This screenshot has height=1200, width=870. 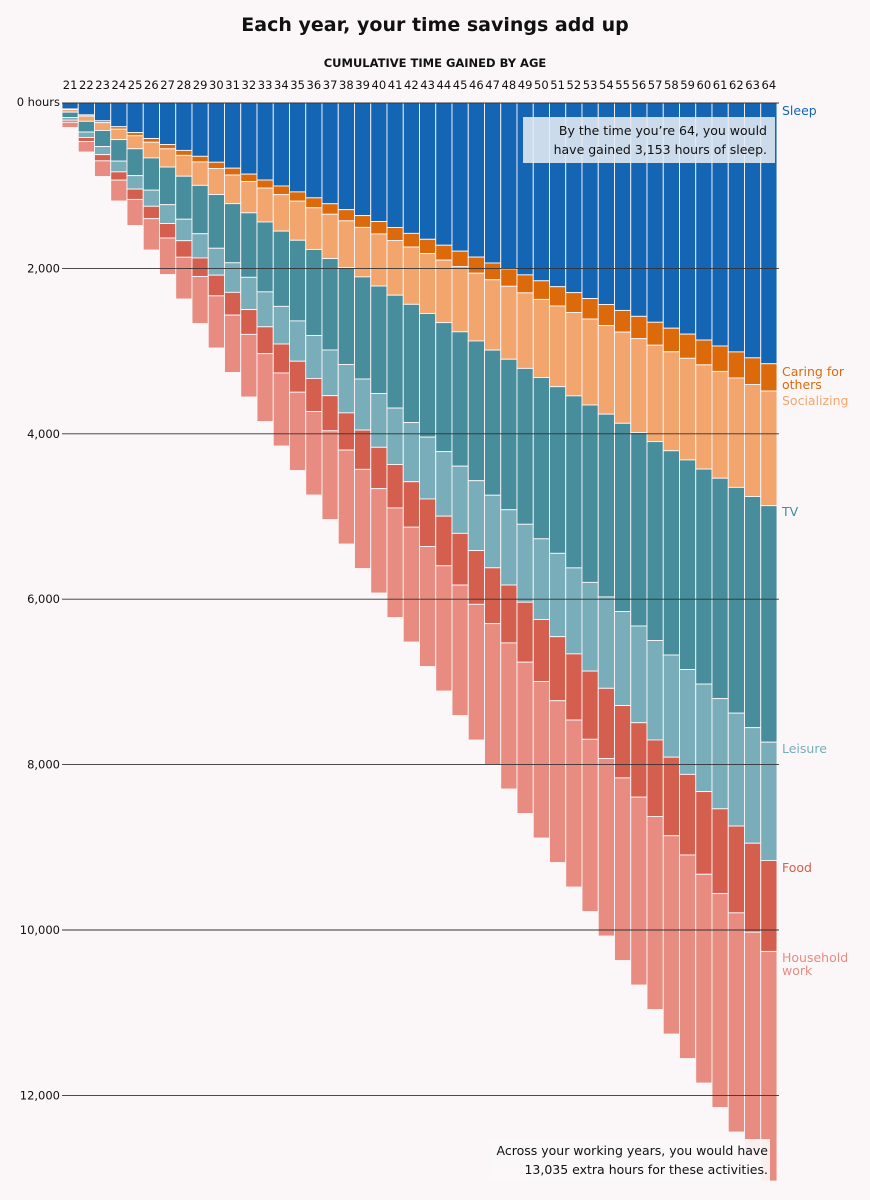 What do you see at coordinates (119, 85) in the screenshot?
I see `x-tick-label: 24` at bounding box center [119, 85].